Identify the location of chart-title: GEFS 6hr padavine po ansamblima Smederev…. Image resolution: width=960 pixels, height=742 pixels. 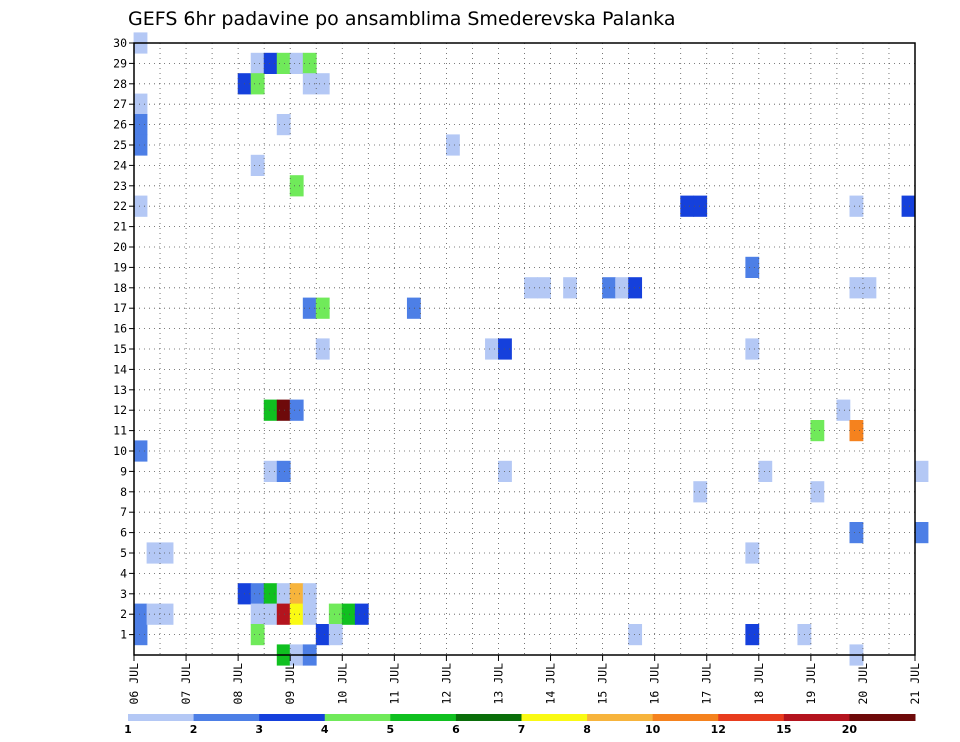
(401, 19).